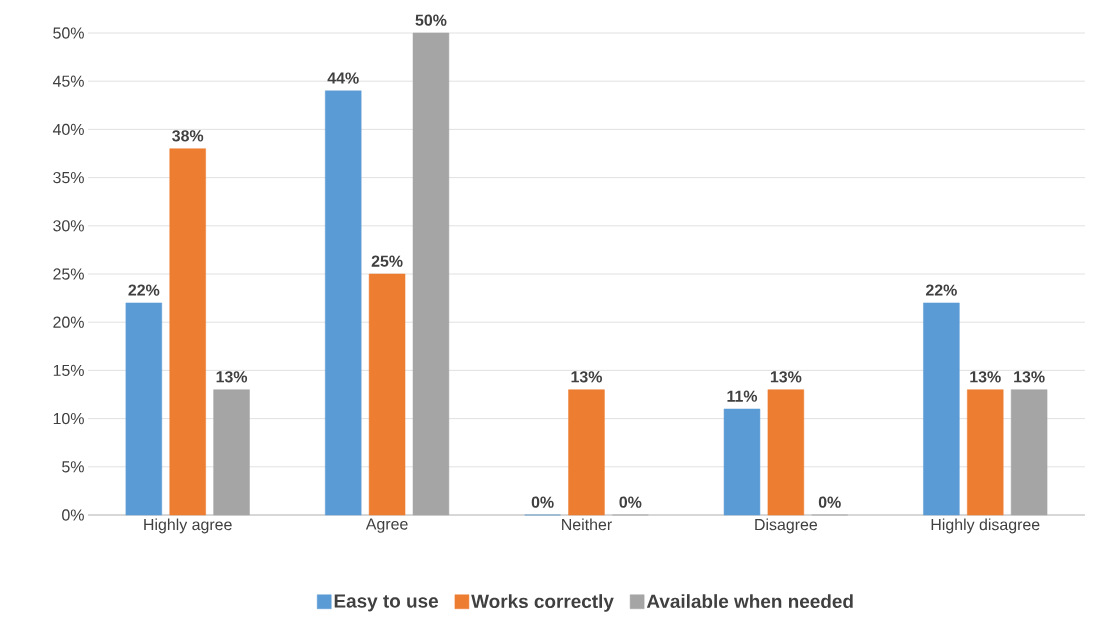 This screenshot has height=641, width=1104. What do you see at coordinates (386, 603) in the screenshot?
I see `legend-label: Easy to use` at bounding box center [386, 603].